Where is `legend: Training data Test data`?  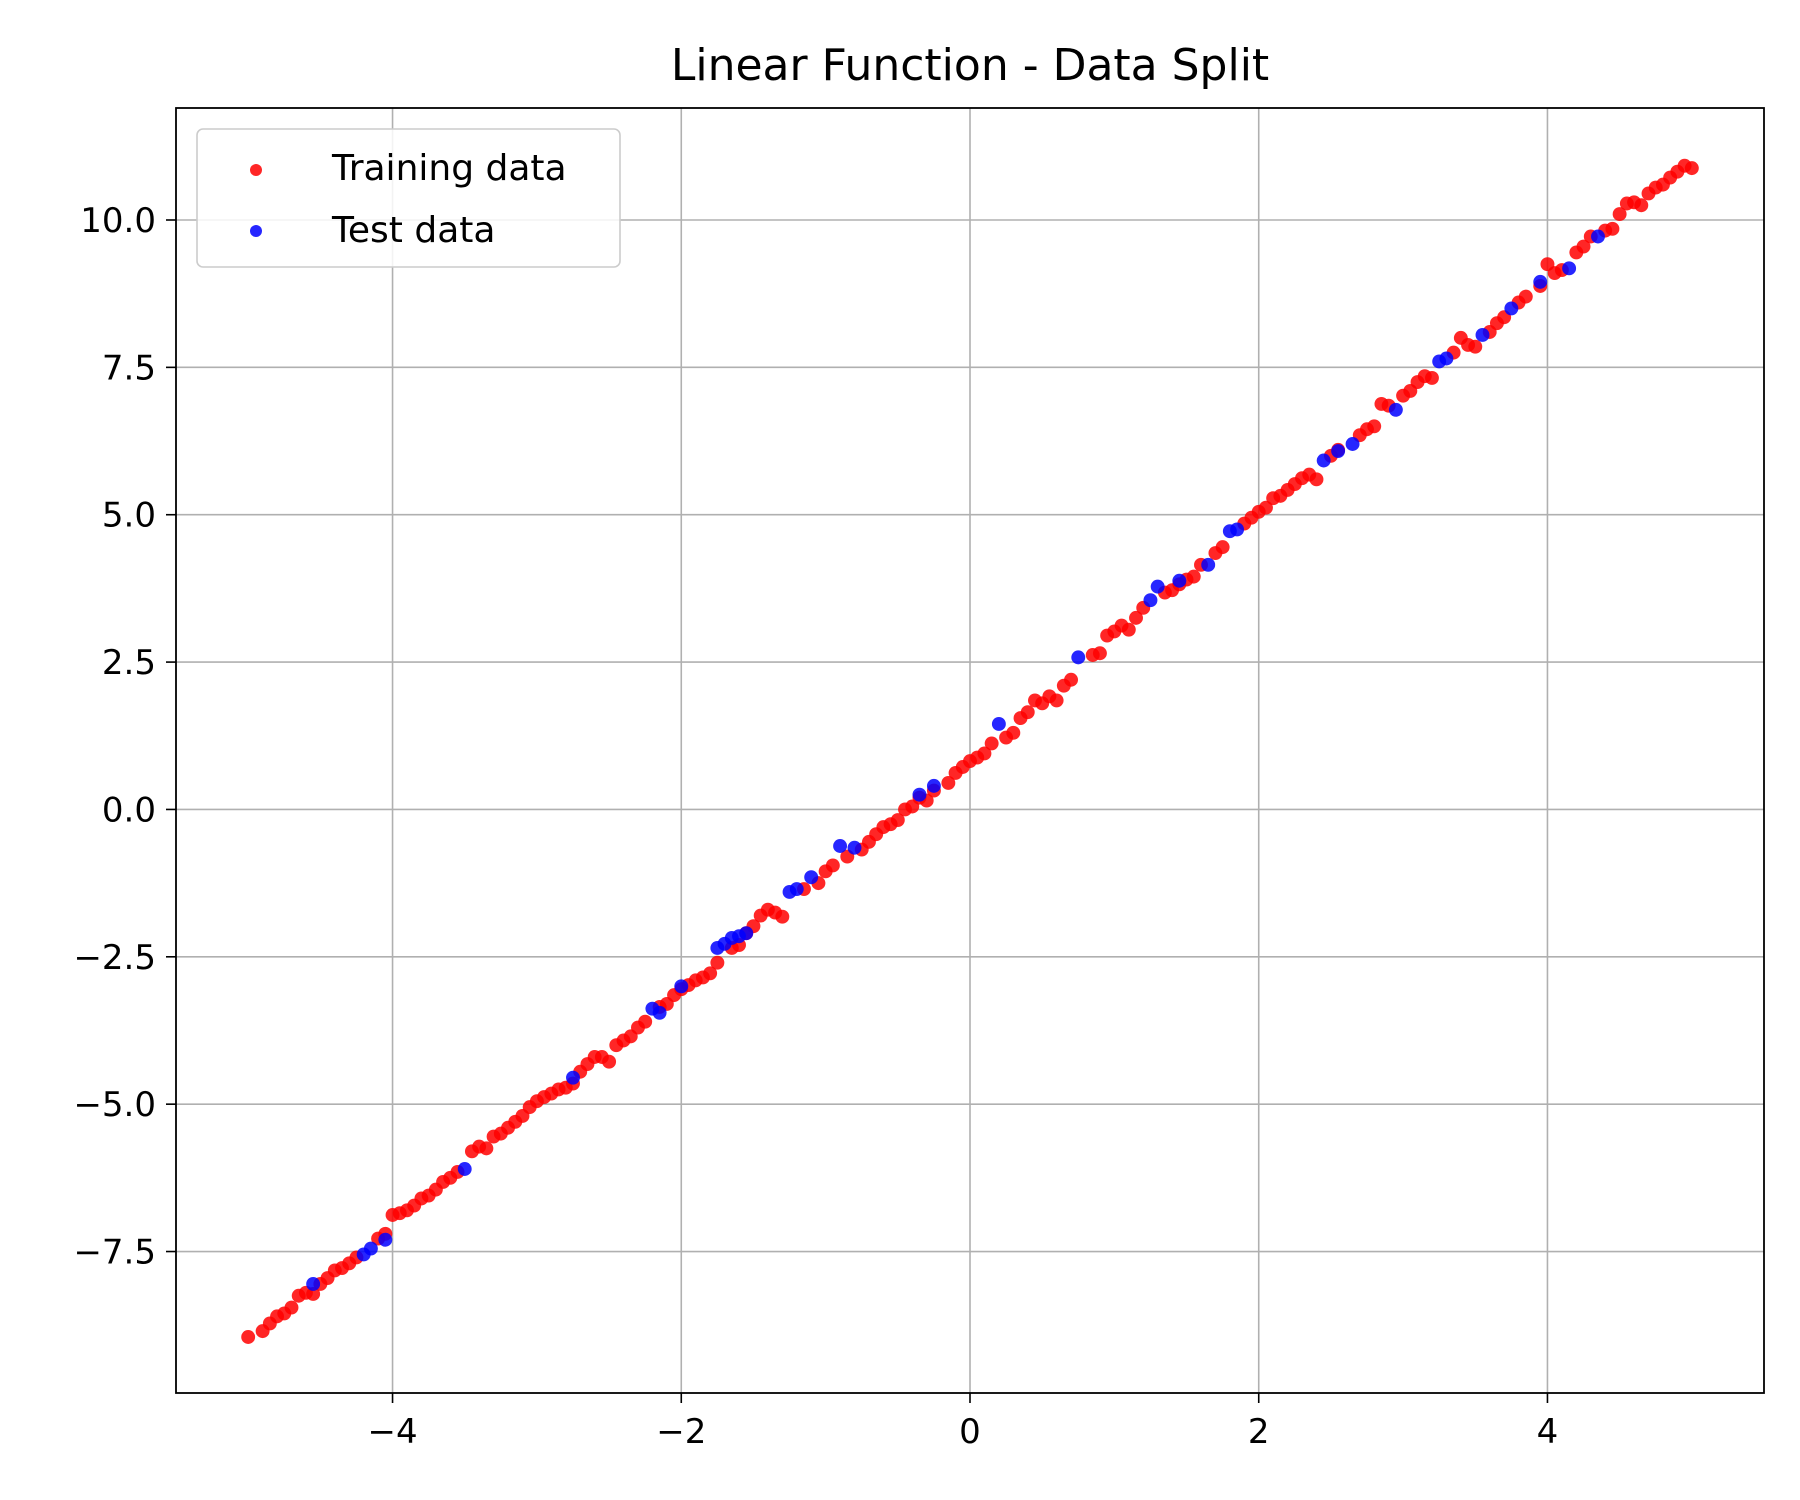
legend: Training data Test data is located at coordinates (408, 198).